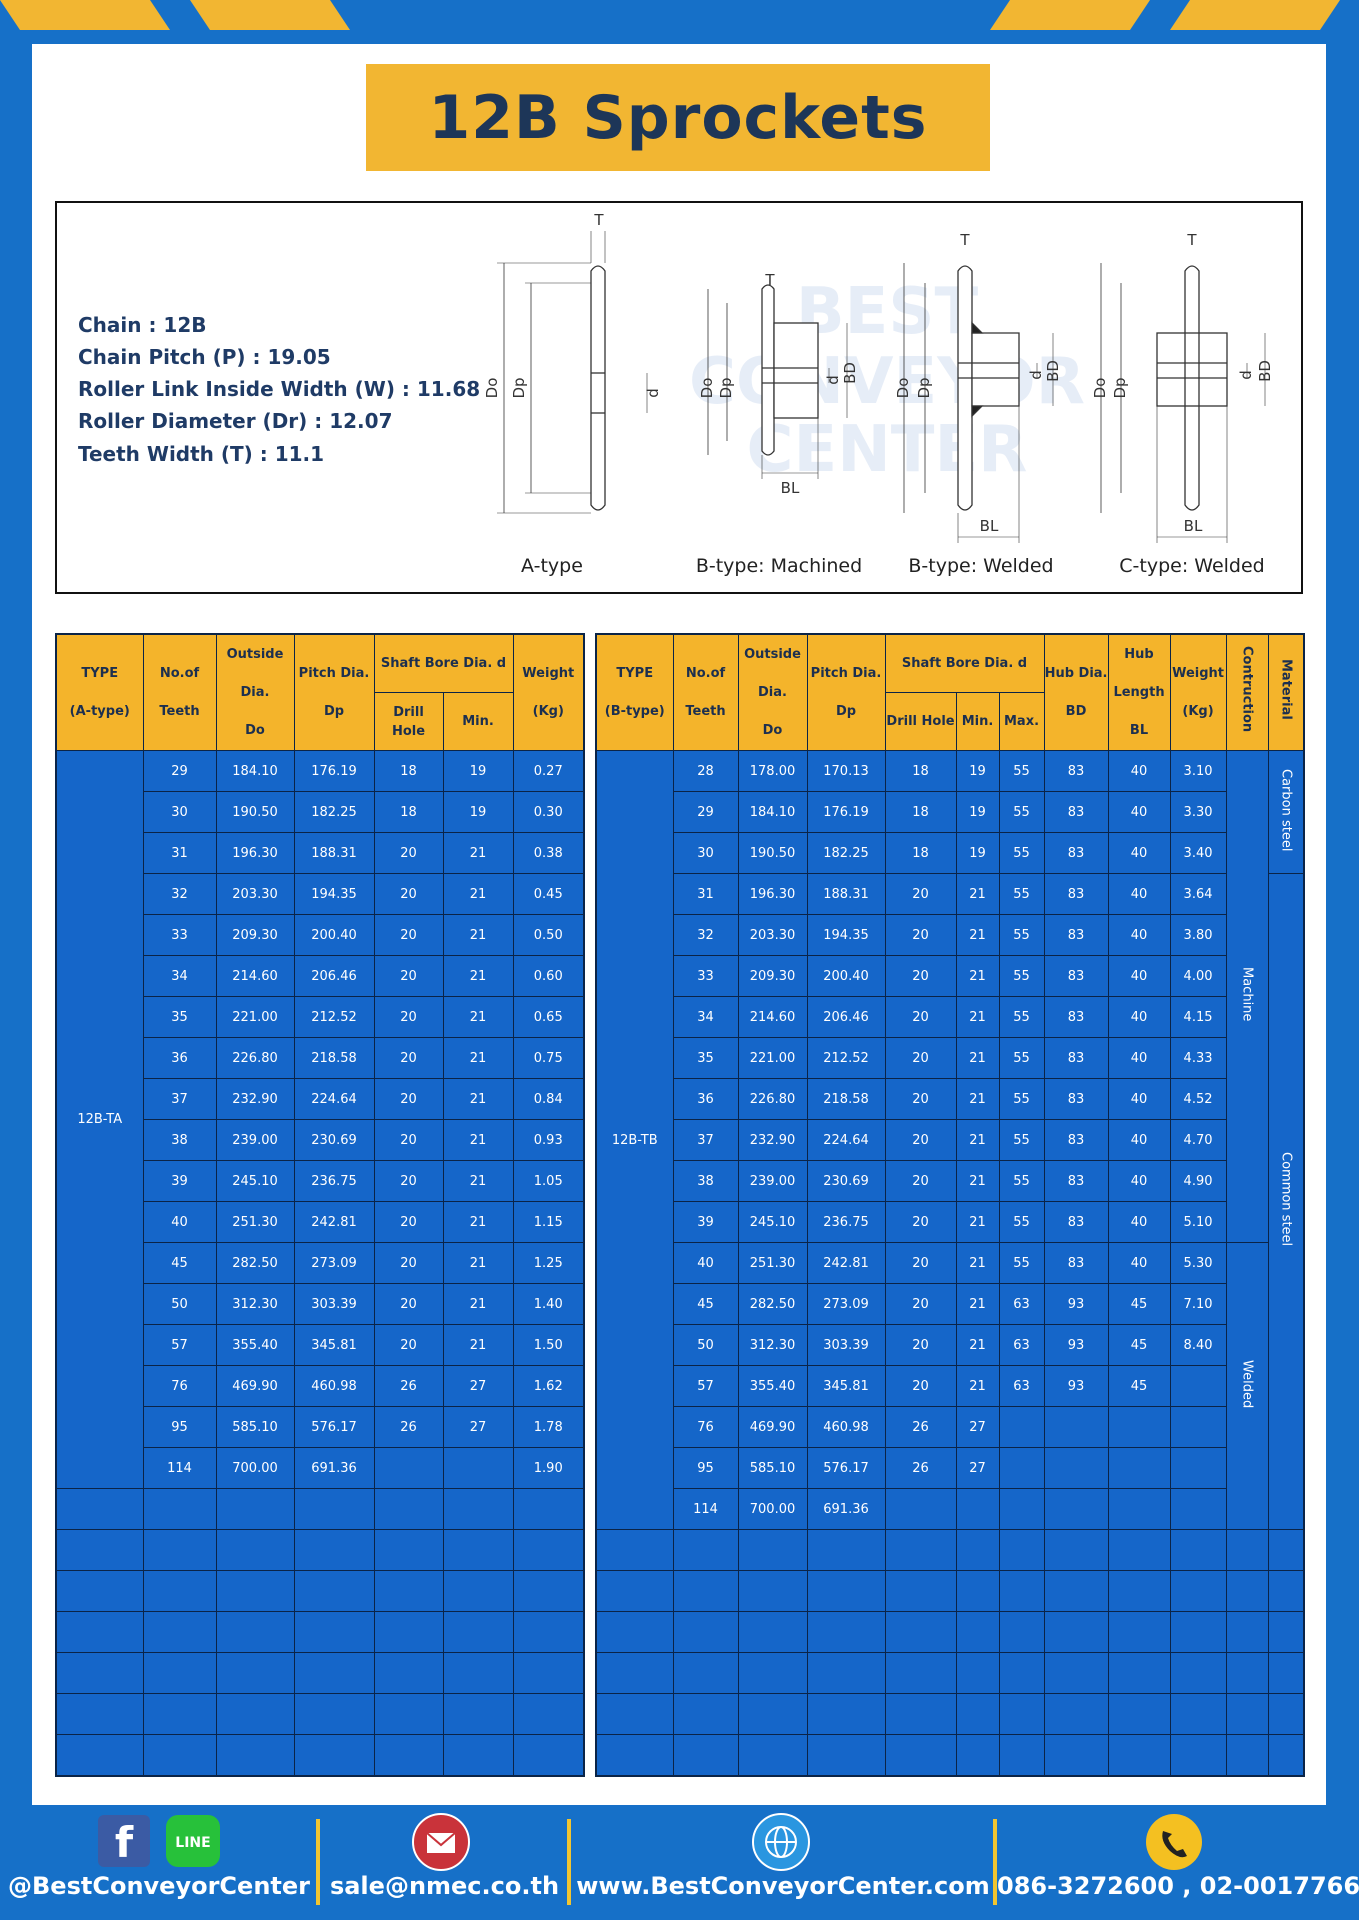  What do you see at coordinates (950, 1140) in the screenshot?
I see `table-row: 37 232.90 224.64 20 21 55 83 40 4.70` at bounding box center [950, 1140].